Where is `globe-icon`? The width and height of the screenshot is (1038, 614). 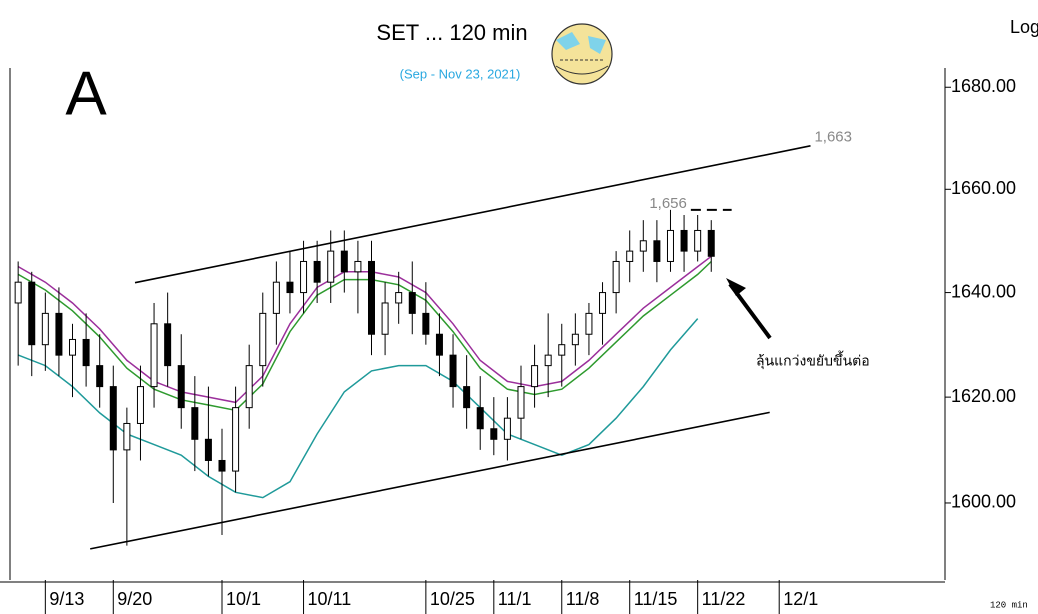
globe-icon is located at coordinates (582, 54).